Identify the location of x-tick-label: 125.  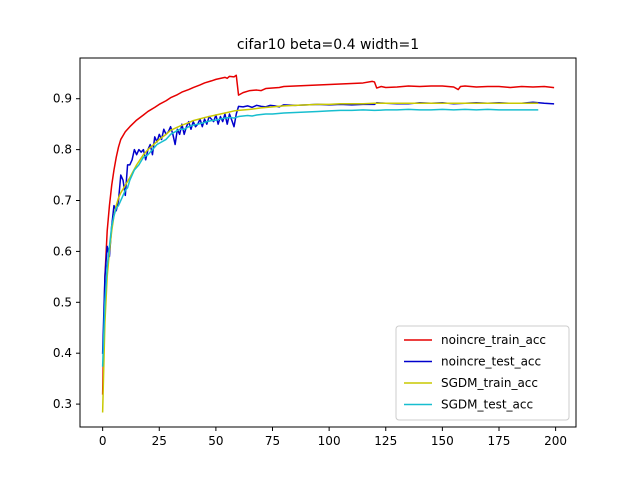
(385, 441).